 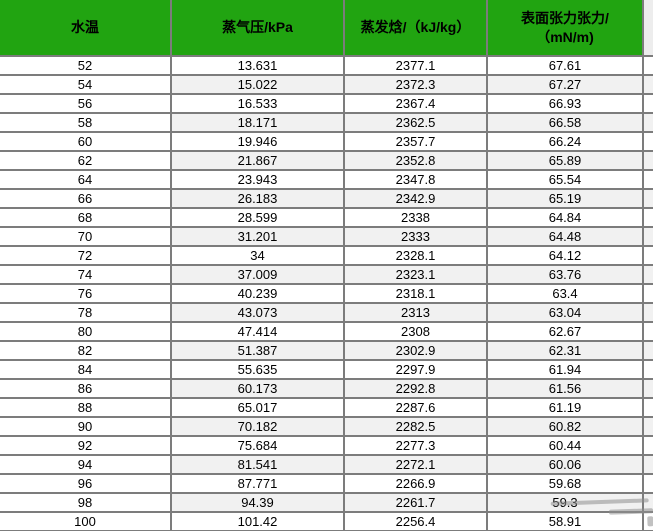 I want to click on table-row: 52 13.631 2377.1 67.61, so click(x=326, y=66).